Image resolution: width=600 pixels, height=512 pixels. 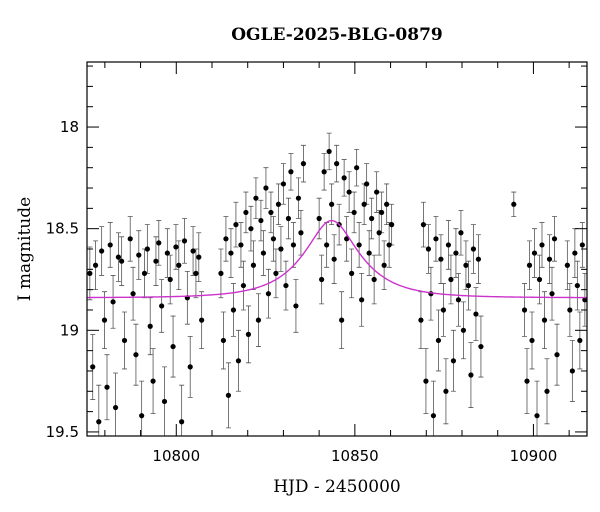 What do you see at coordinates (62, 432) in the screenshot?
I see `y-tick-label: 19.5` at bounding box center [62, 432].